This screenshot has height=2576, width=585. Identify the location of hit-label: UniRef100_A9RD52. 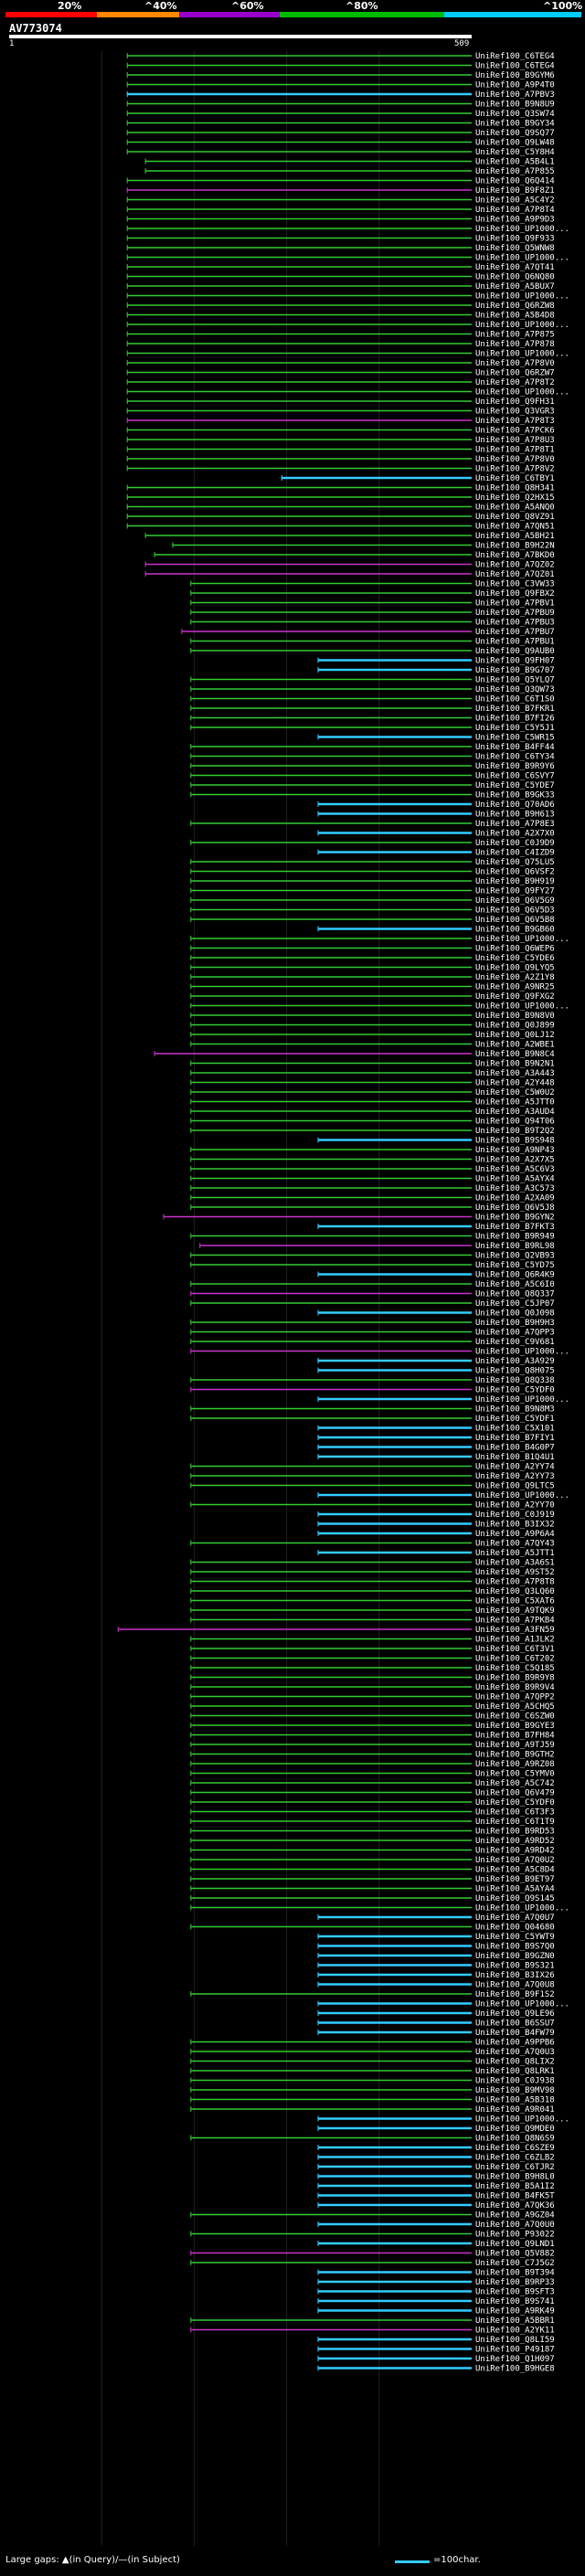
(515, 1841).